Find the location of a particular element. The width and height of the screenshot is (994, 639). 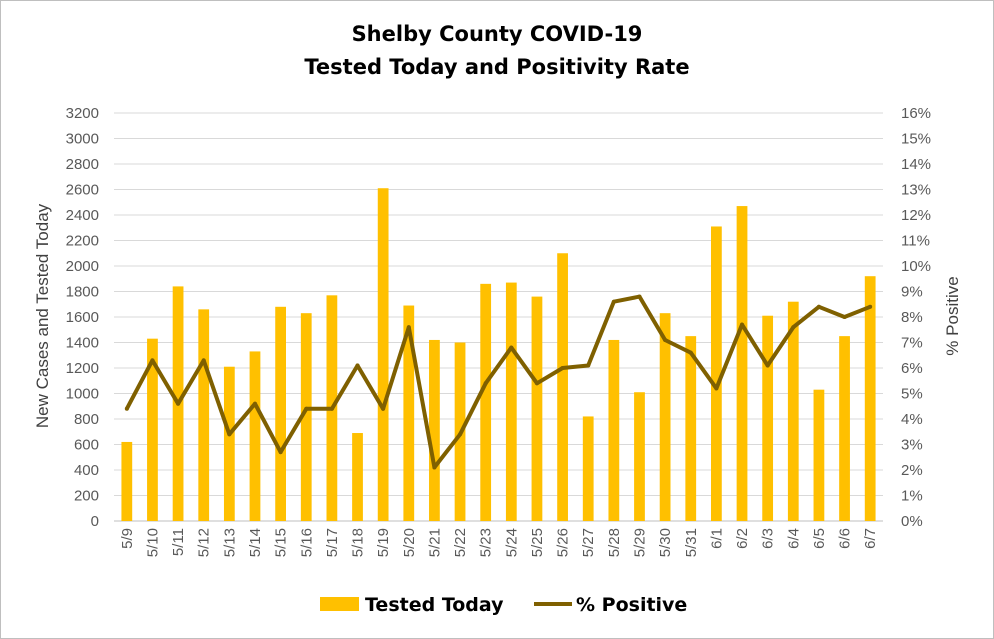

right-tick-label: 16% is located at coordinates (916, 113).